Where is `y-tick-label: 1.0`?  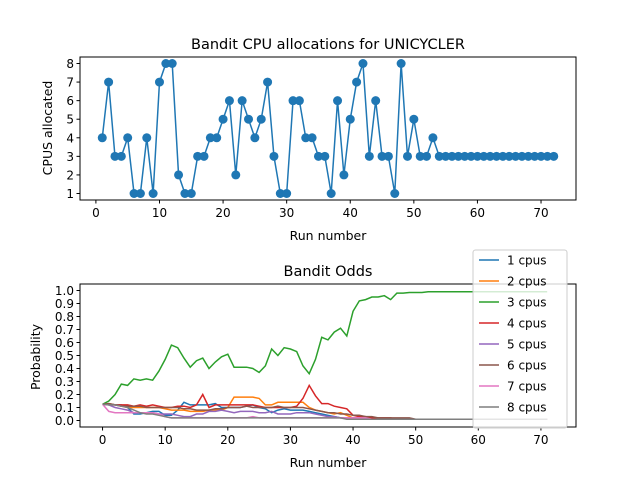
y-tick-label: 1.0 is located at coordinates (64, 291).